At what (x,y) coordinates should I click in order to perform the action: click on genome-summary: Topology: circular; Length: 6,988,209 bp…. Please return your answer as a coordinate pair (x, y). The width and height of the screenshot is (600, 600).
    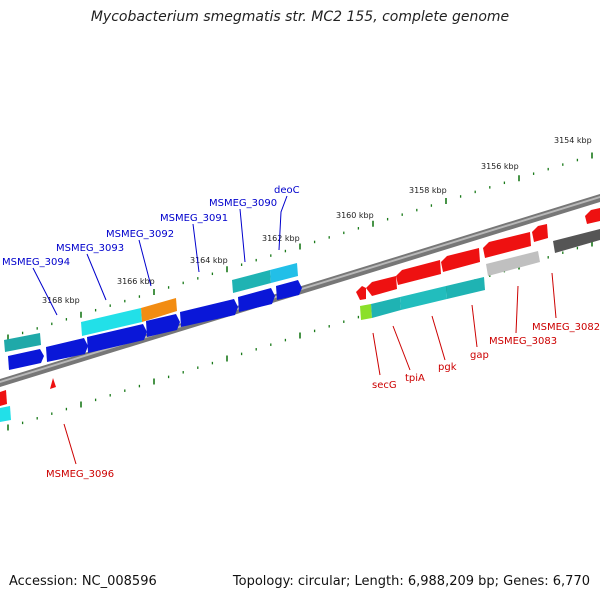
    Looking at the image, I should click on (411, 581).